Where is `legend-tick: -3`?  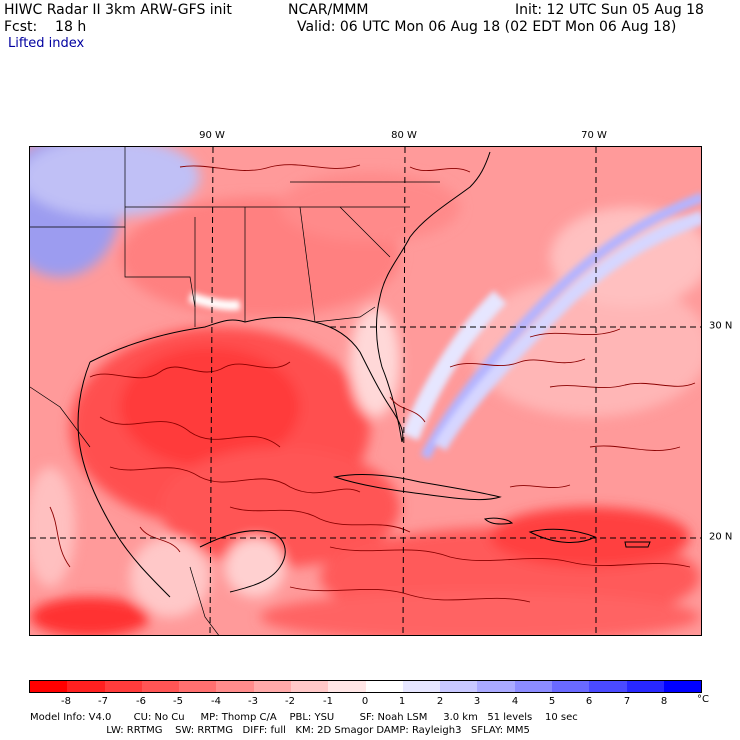
legend-tick: -3 is located at coordinates (253, 701).